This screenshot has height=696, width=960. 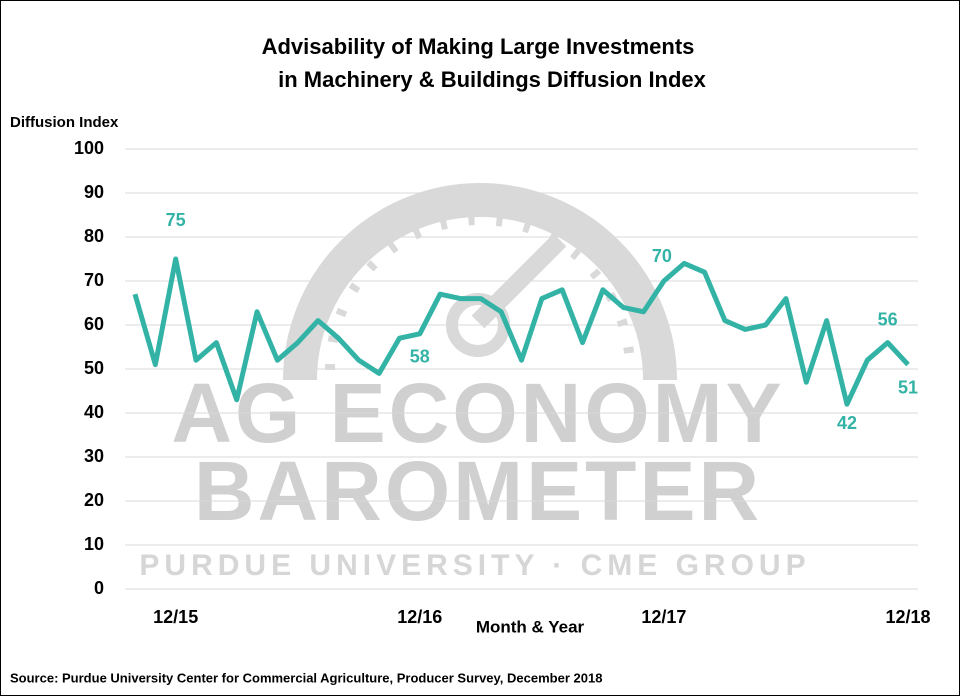 What do you see at coordinates (907, 617) in the screenshot?
I see `x-tick-label: 12/18` at bounding box center [907, 617].